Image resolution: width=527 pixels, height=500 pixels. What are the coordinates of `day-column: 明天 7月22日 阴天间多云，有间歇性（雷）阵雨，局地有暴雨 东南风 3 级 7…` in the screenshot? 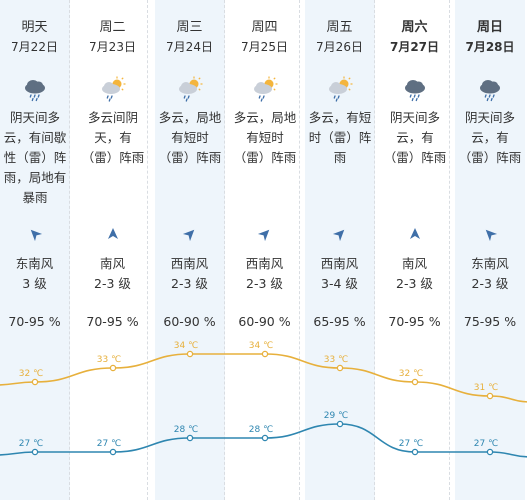 It's located at (35, 250).